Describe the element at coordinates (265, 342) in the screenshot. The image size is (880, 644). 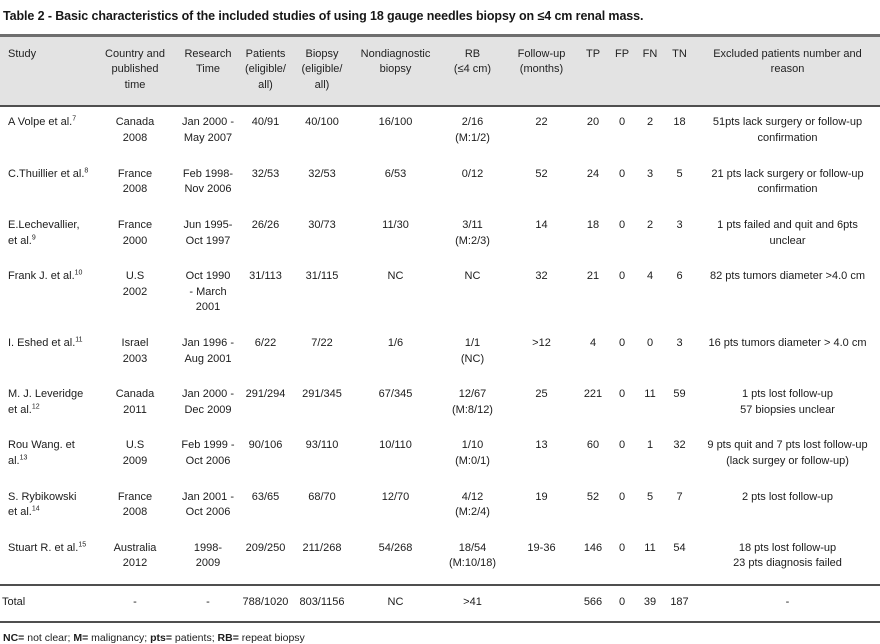
I see `patients-cell: 6/22` at that location.